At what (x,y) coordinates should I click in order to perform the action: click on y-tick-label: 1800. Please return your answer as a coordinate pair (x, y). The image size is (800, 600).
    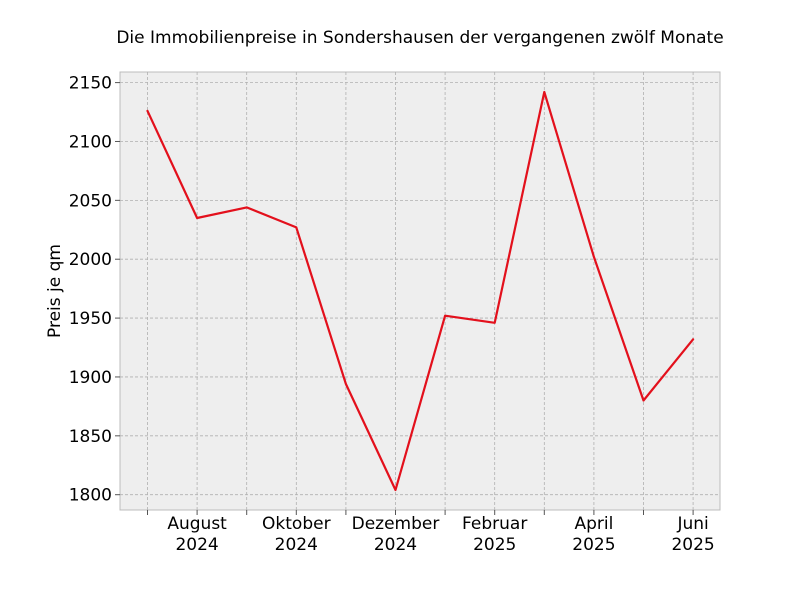
    Looking at the image, I should click on (90, 496).